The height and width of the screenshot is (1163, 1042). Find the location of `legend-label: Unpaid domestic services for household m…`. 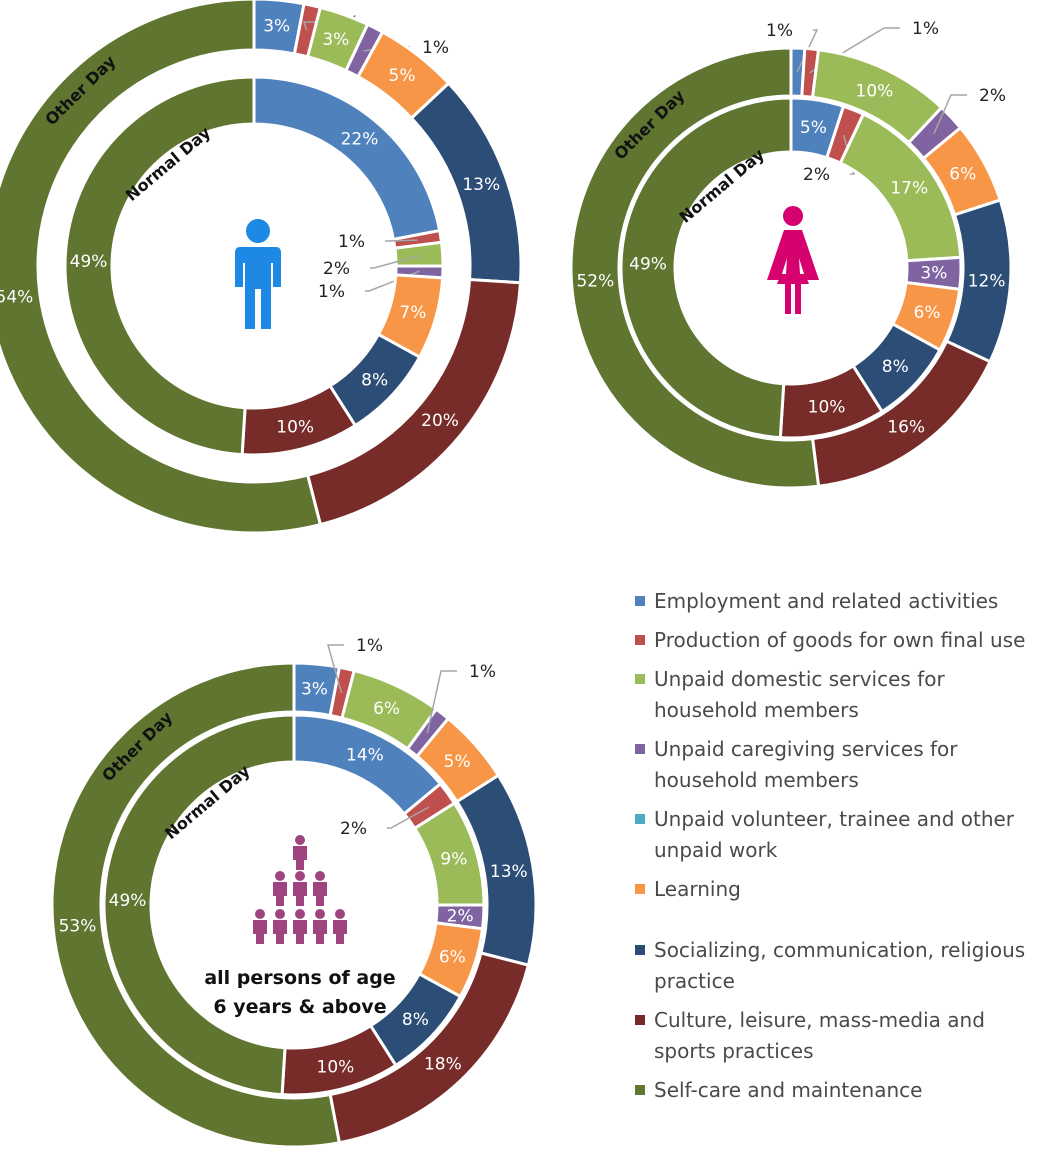

legend-label: Unpaid domestic services for household m… is located at coordinates (799, 694).